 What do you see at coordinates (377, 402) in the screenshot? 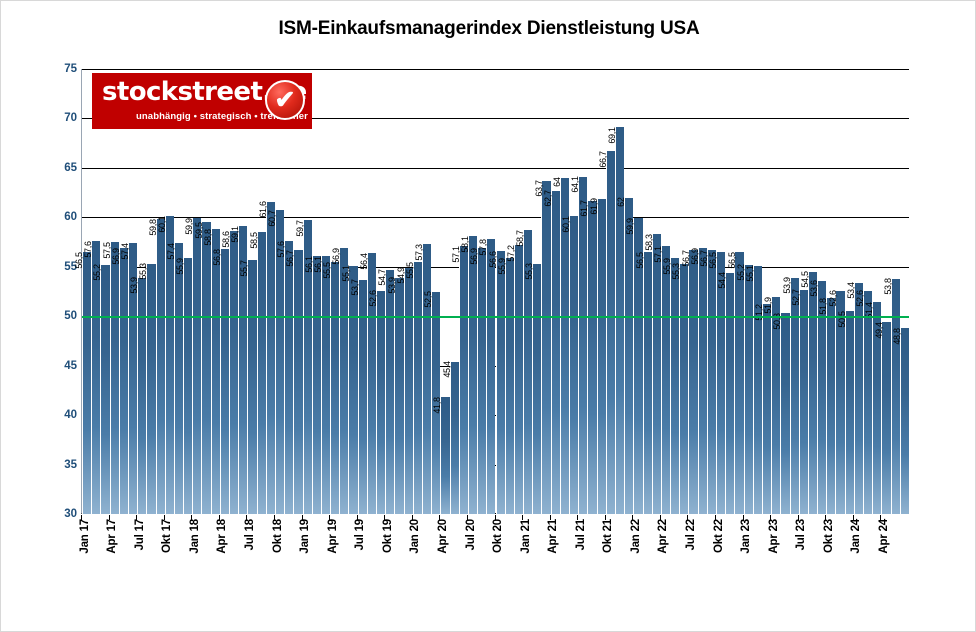
I see `bar: 52,6` at bounding box center [377, 402].